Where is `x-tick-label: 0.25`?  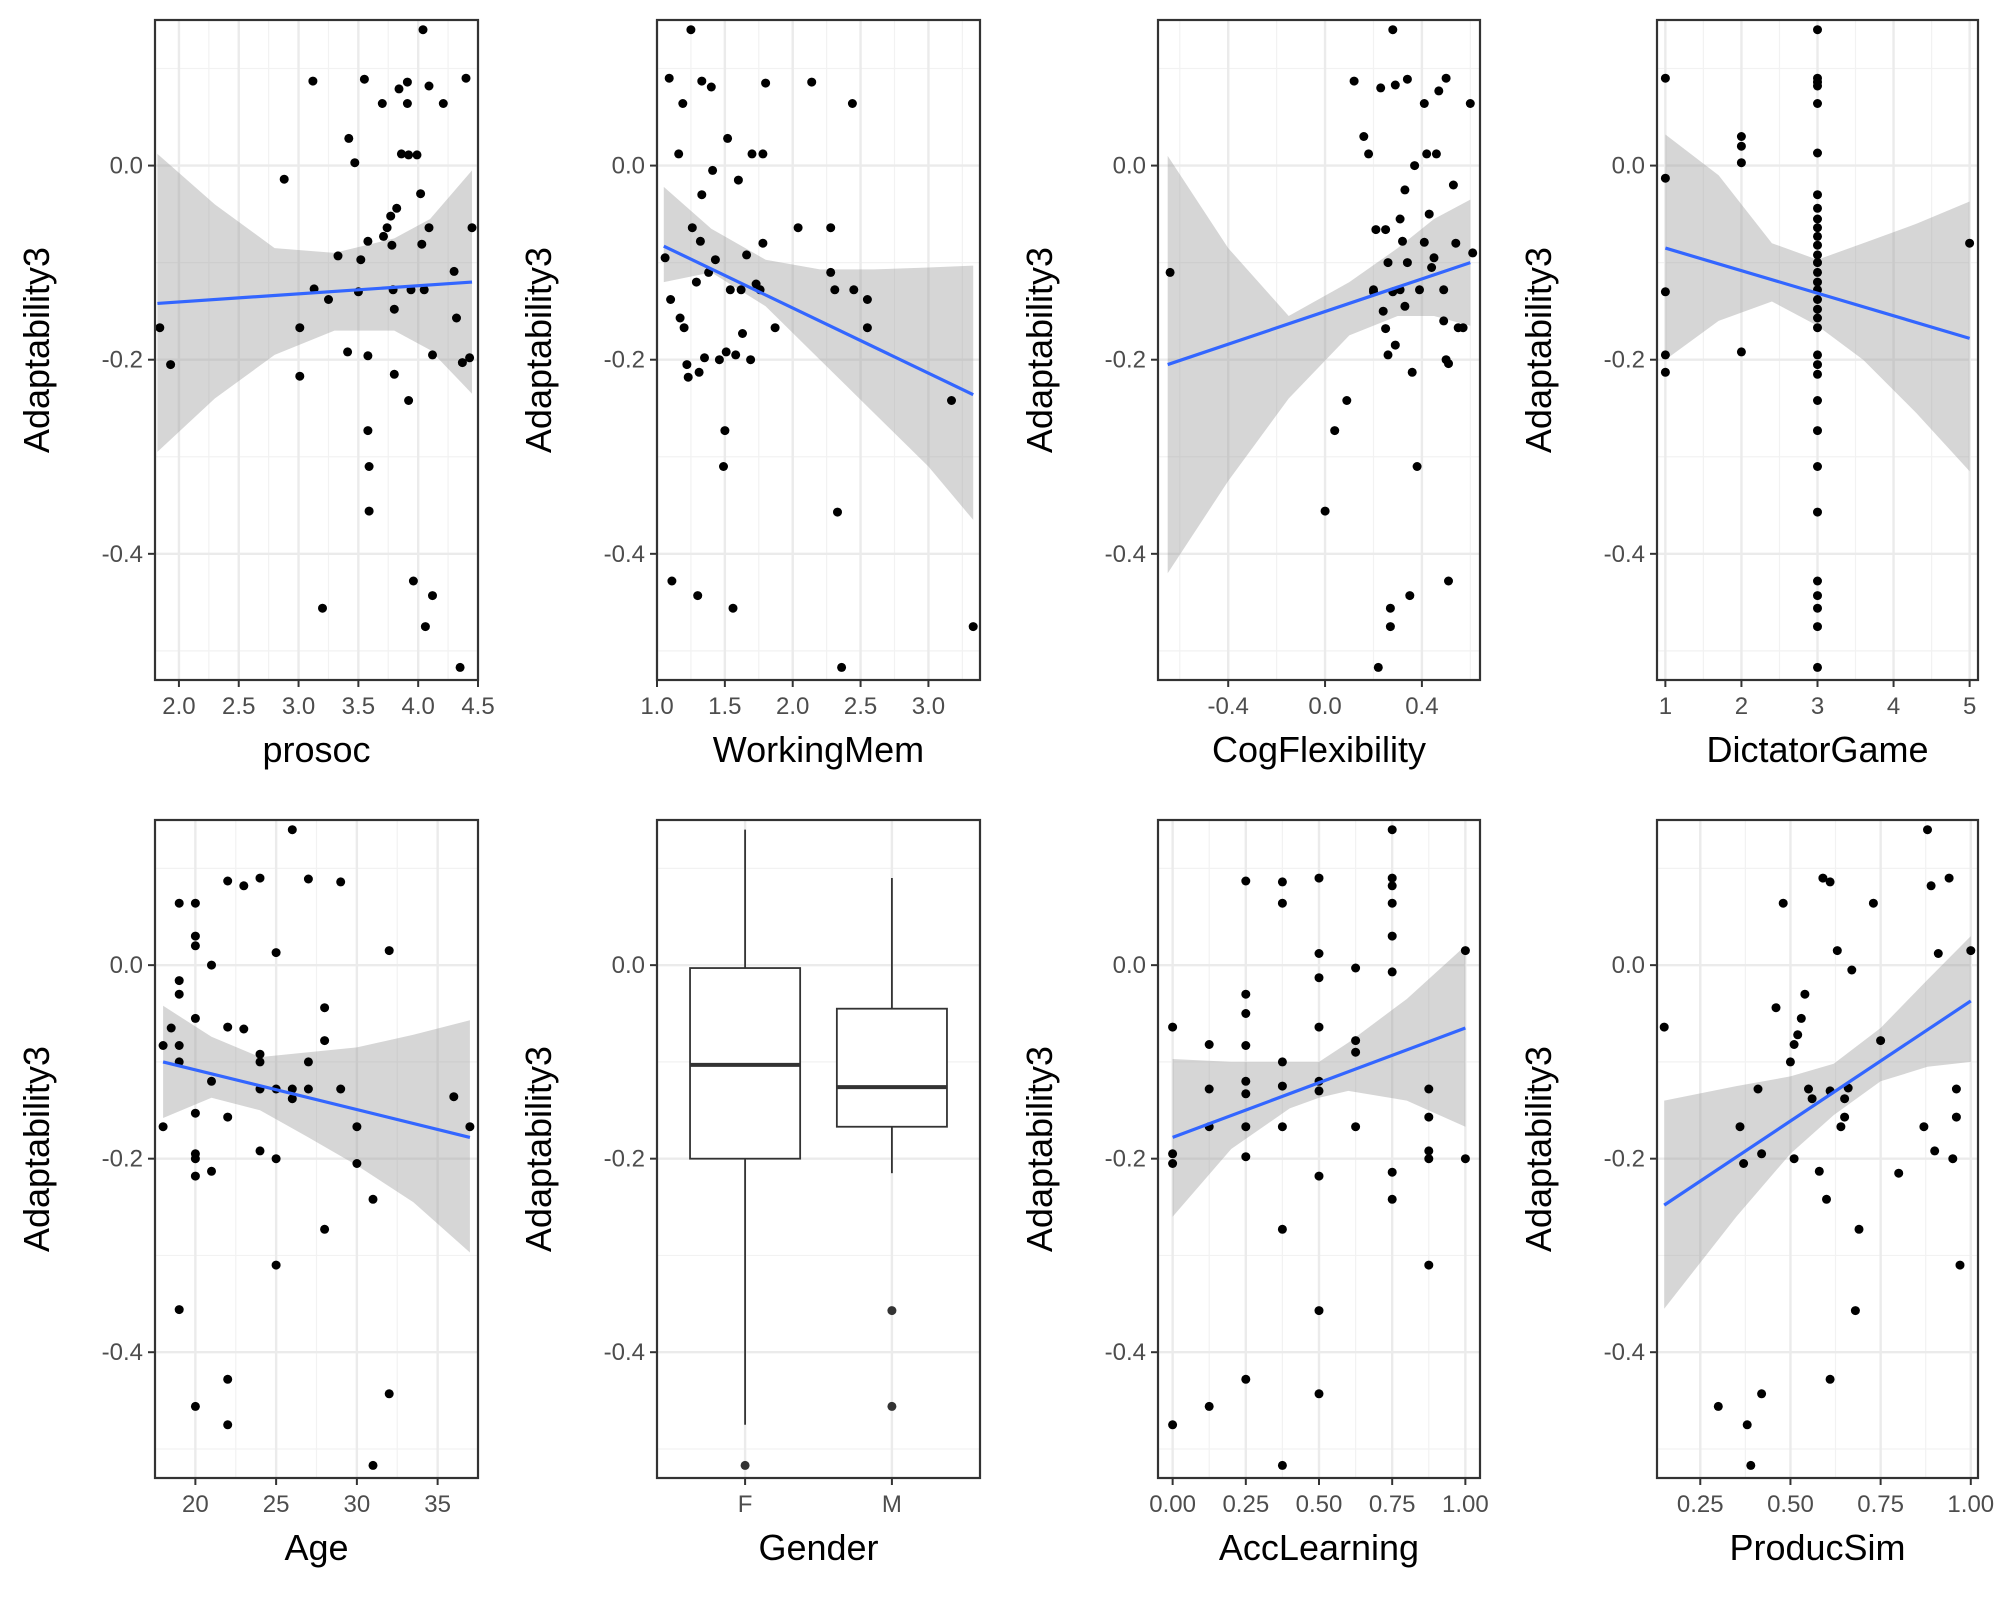
x-tick-label: 0.25 is located at coordinates (1245, 1504).